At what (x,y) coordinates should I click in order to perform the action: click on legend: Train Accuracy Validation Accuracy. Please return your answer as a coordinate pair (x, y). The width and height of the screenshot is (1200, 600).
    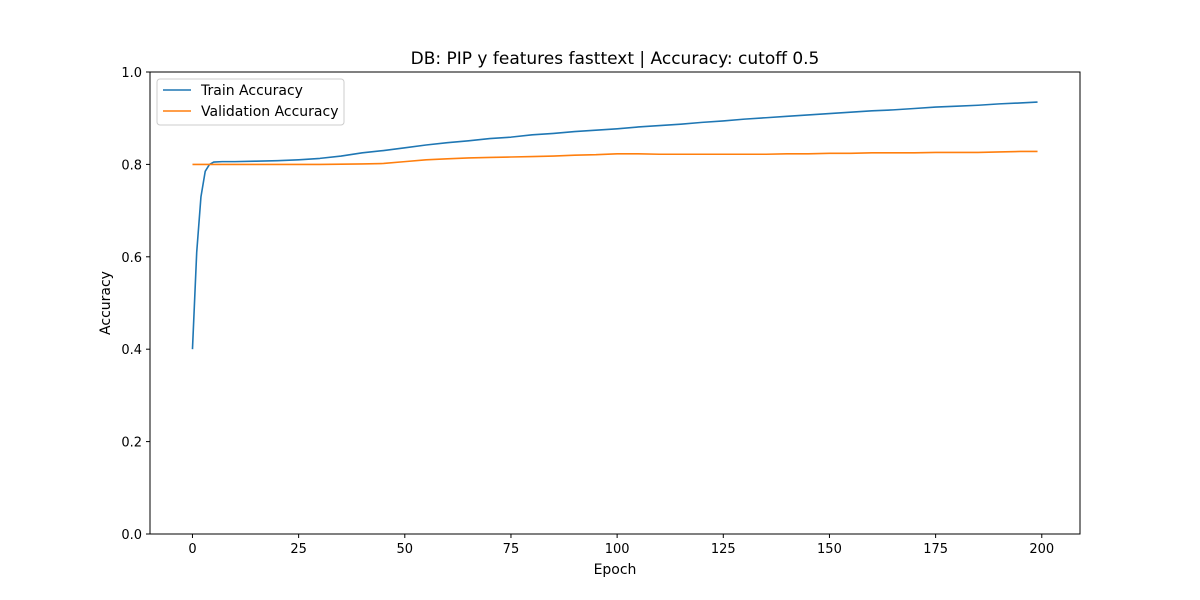
    Looking at the image, I should click on (250, 102).